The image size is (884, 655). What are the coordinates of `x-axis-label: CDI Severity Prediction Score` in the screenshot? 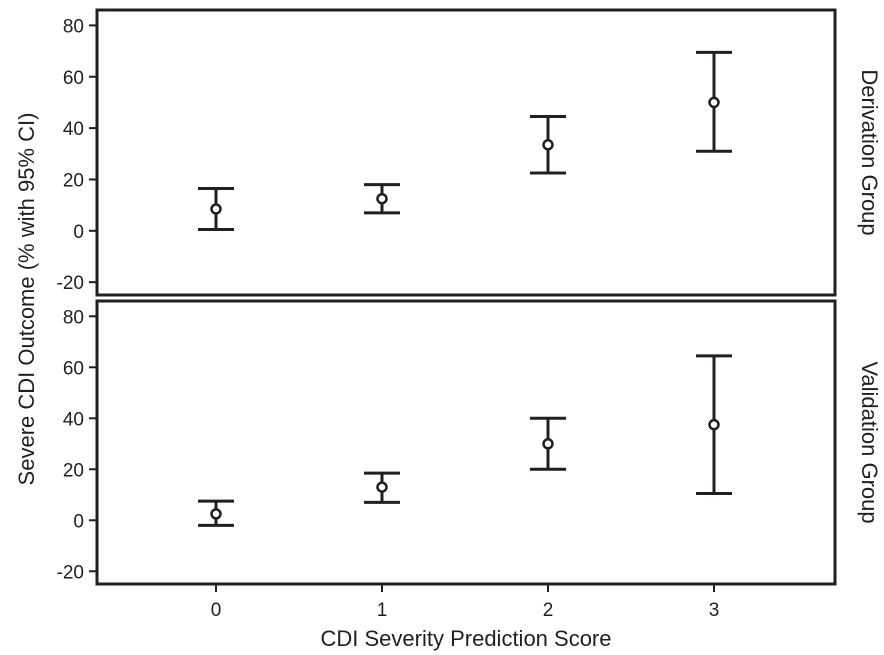 It's located at (466, 638).